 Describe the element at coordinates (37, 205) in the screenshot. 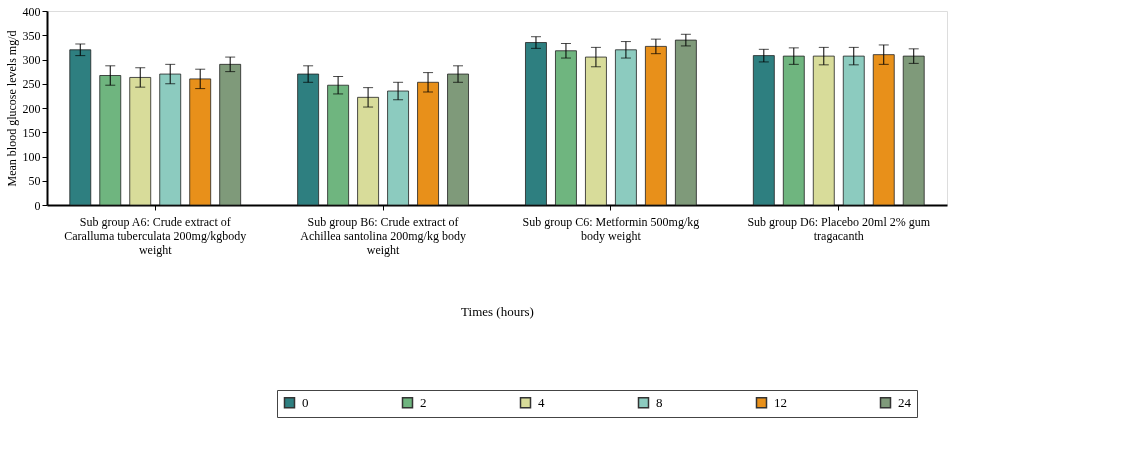

I see `y-tick-label: 0` at that location.